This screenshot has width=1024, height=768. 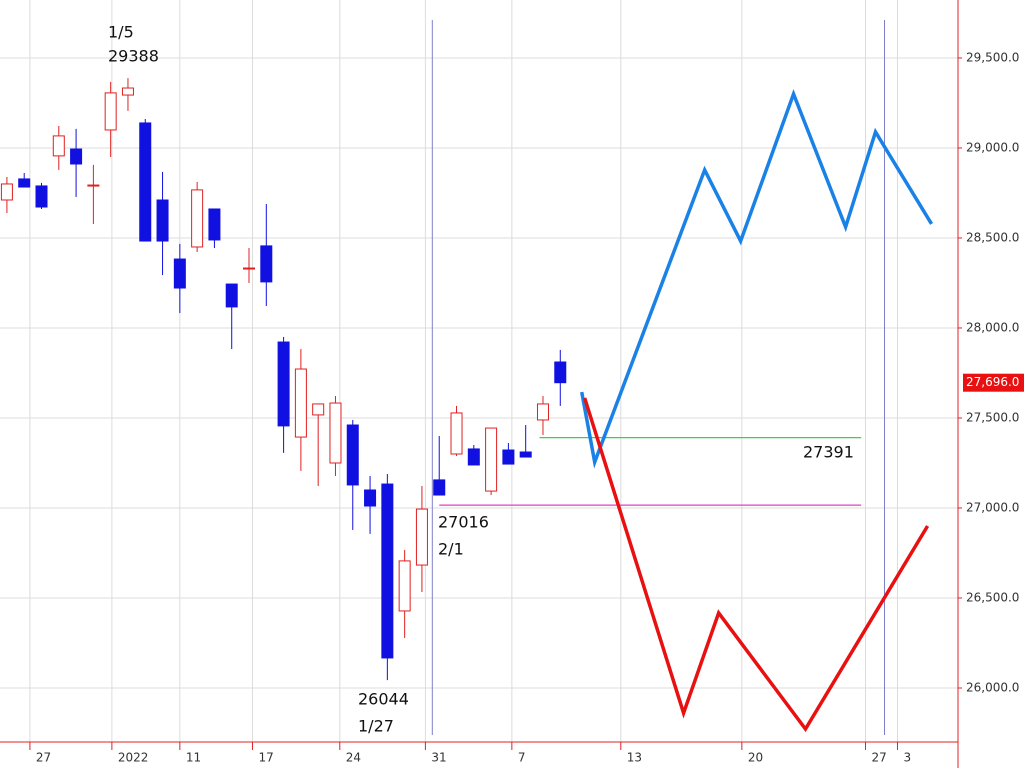 What do you see at coordinates (463, 522) in the screenshot?
I see `level-label: 27016` at bounding box center [463, 522].